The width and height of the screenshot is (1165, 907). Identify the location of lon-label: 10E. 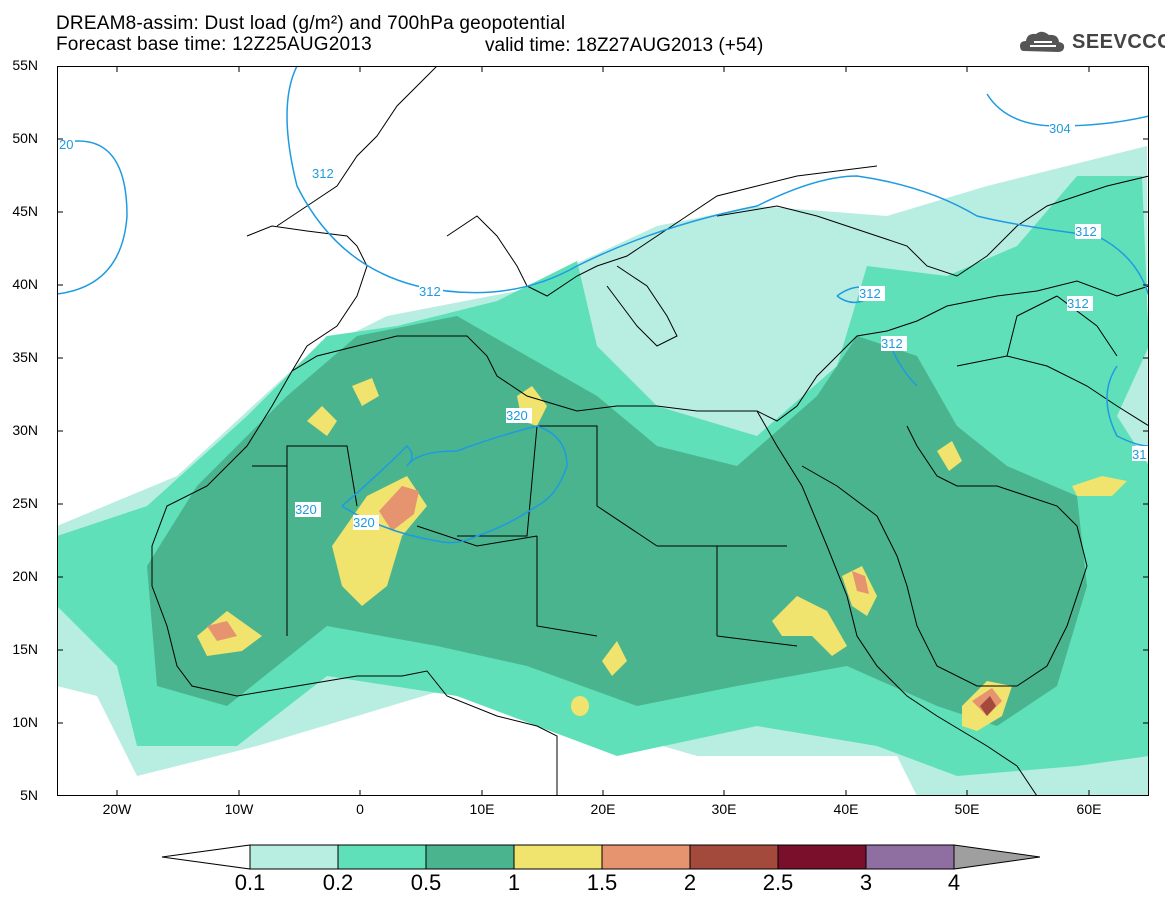
(482, 809).